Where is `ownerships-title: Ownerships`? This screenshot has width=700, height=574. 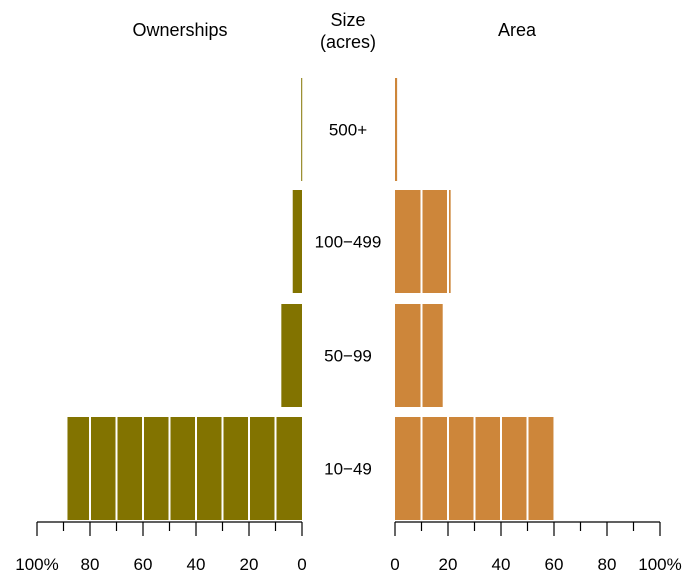
ownerships-title: Ownerships is located at coordinates (179, 30).